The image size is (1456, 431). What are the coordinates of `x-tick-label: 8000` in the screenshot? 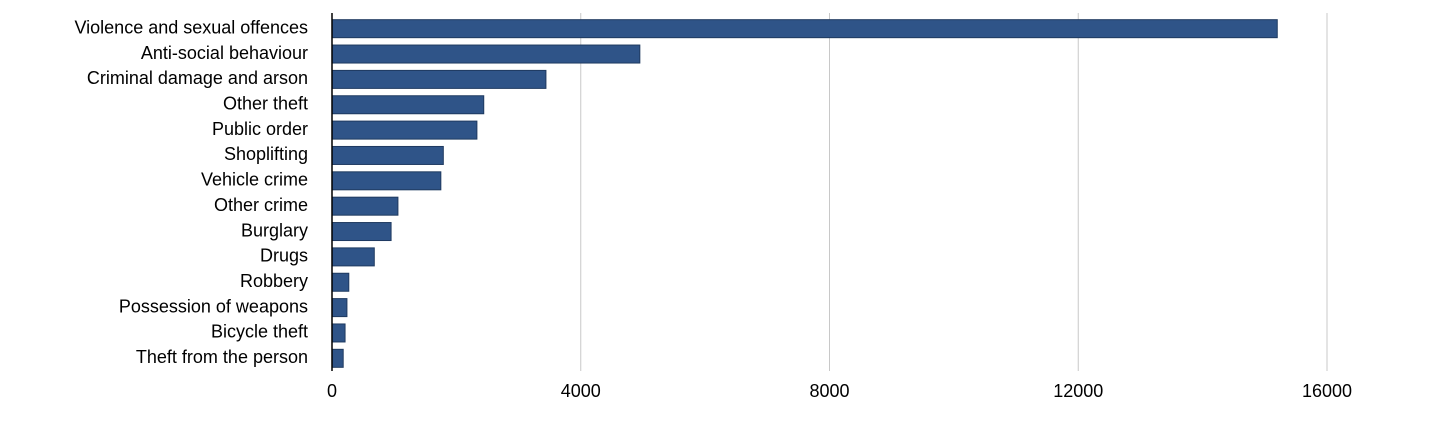 It's located at (829, 391).